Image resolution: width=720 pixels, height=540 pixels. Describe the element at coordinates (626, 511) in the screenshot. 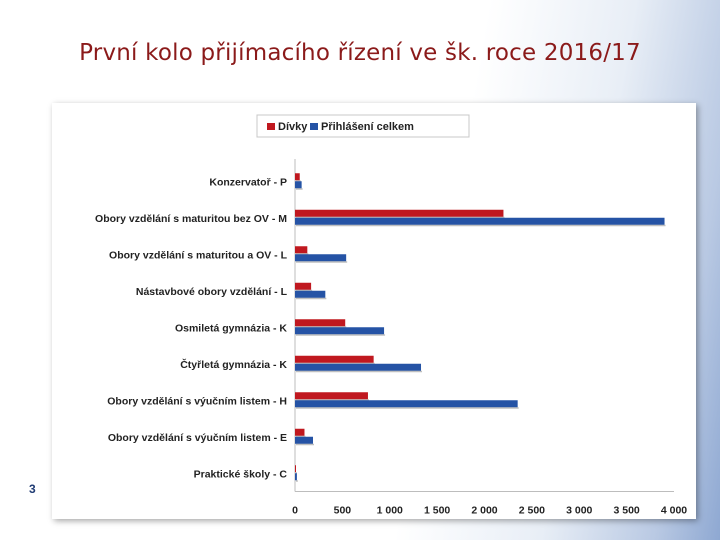

I see `x-tick-label: 3 500` at that location.